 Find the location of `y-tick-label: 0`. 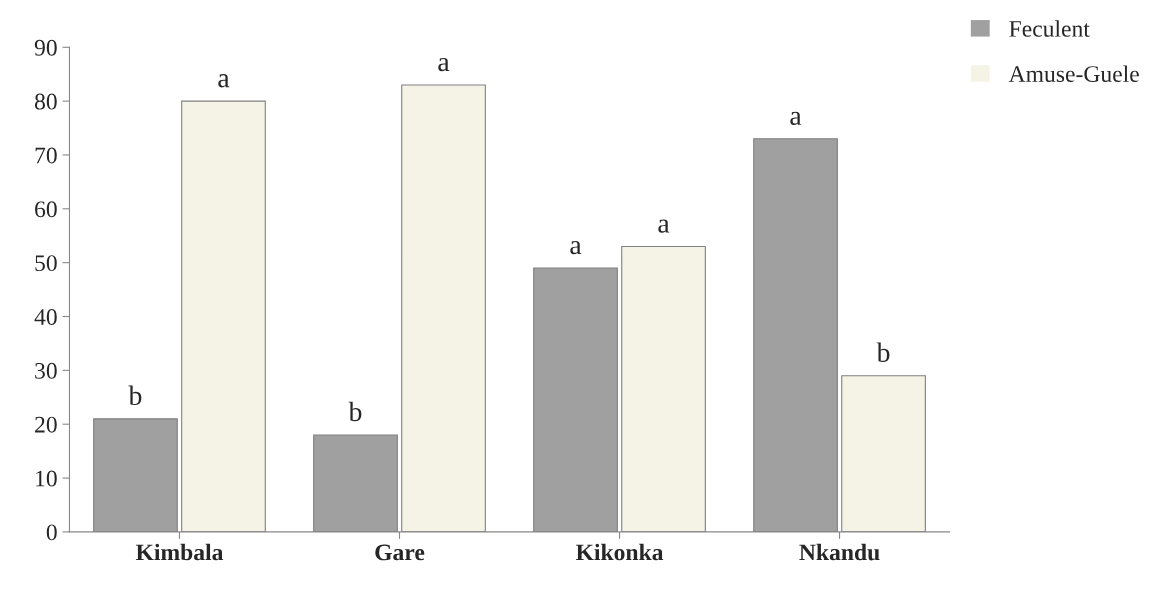

y-tick-label: 0 is located at coordinates (51, 532).